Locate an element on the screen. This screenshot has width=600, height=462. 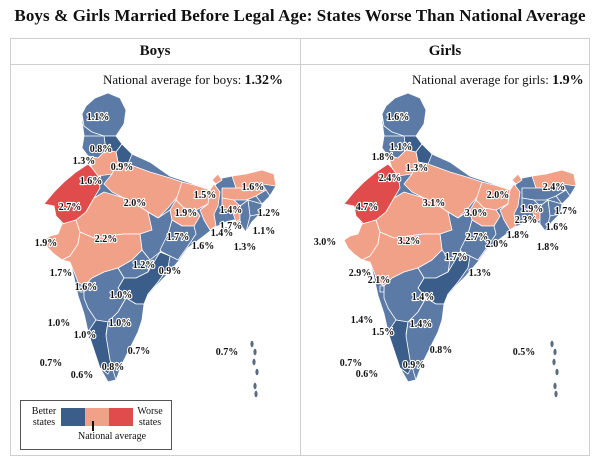
girls-label-halo: 0.7% is located at coordinates (351, 363).